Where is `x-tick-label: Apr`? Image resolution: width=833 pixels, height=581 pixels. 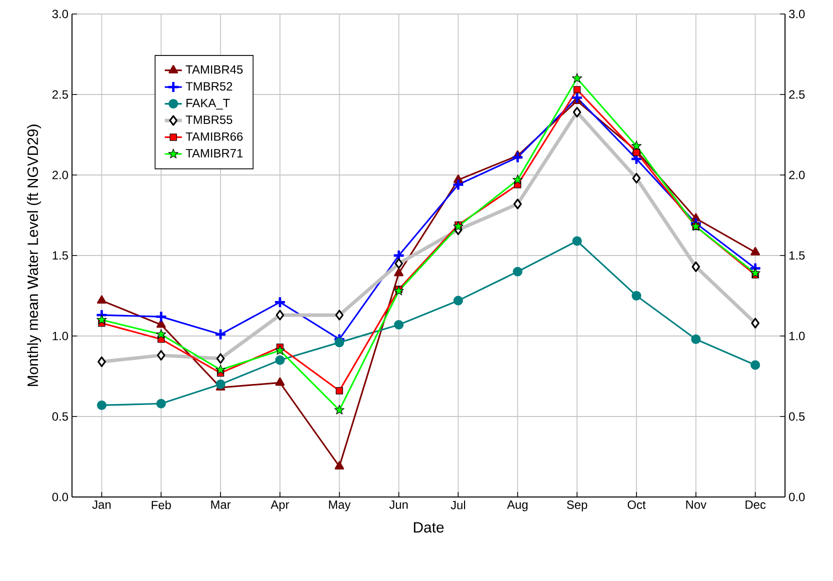 x-tick-label: Apr is located at coordinates (280, 506).